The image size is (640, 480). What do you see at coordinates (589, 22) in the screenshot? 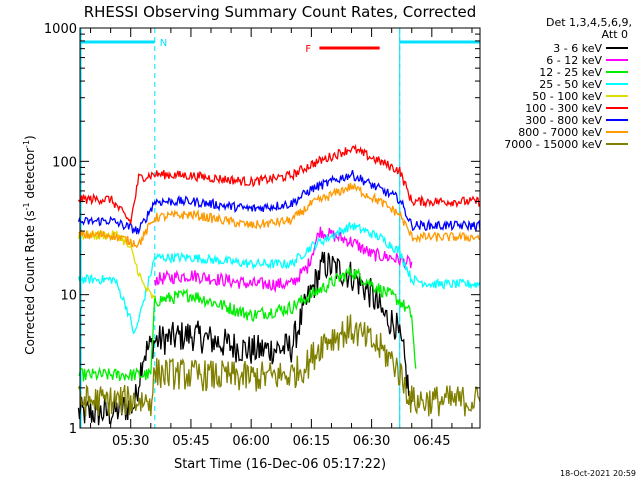
I see `detectors-label: Det 1,3,4,5,6,9,` at bounding box center [589, 22].